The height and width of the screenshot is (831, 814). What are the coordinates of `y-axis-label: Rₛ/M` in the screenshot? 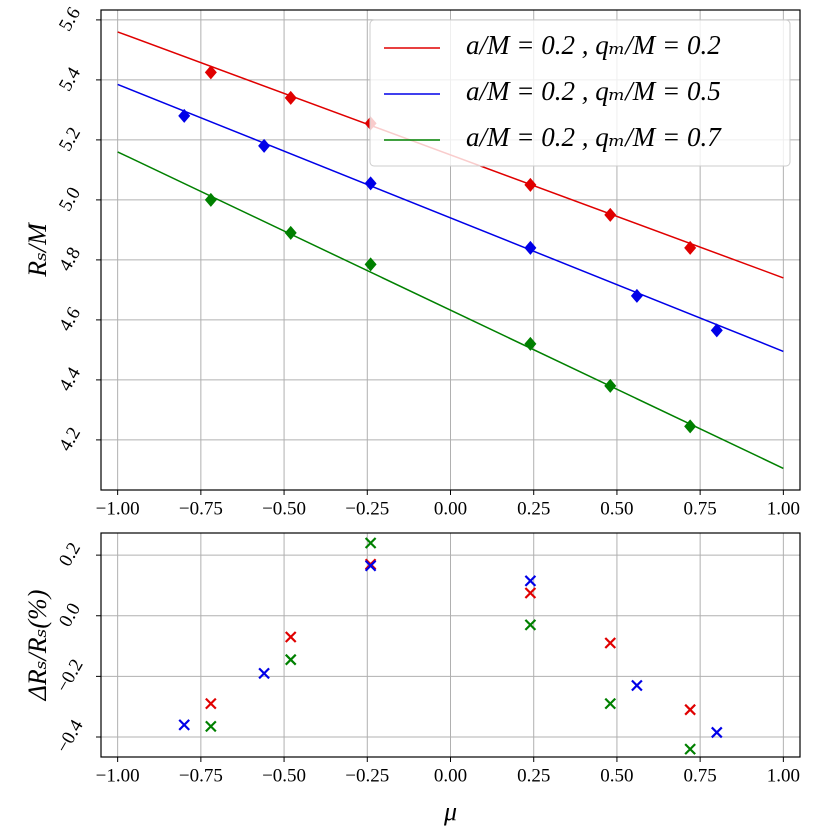 It's located at (37, 250).